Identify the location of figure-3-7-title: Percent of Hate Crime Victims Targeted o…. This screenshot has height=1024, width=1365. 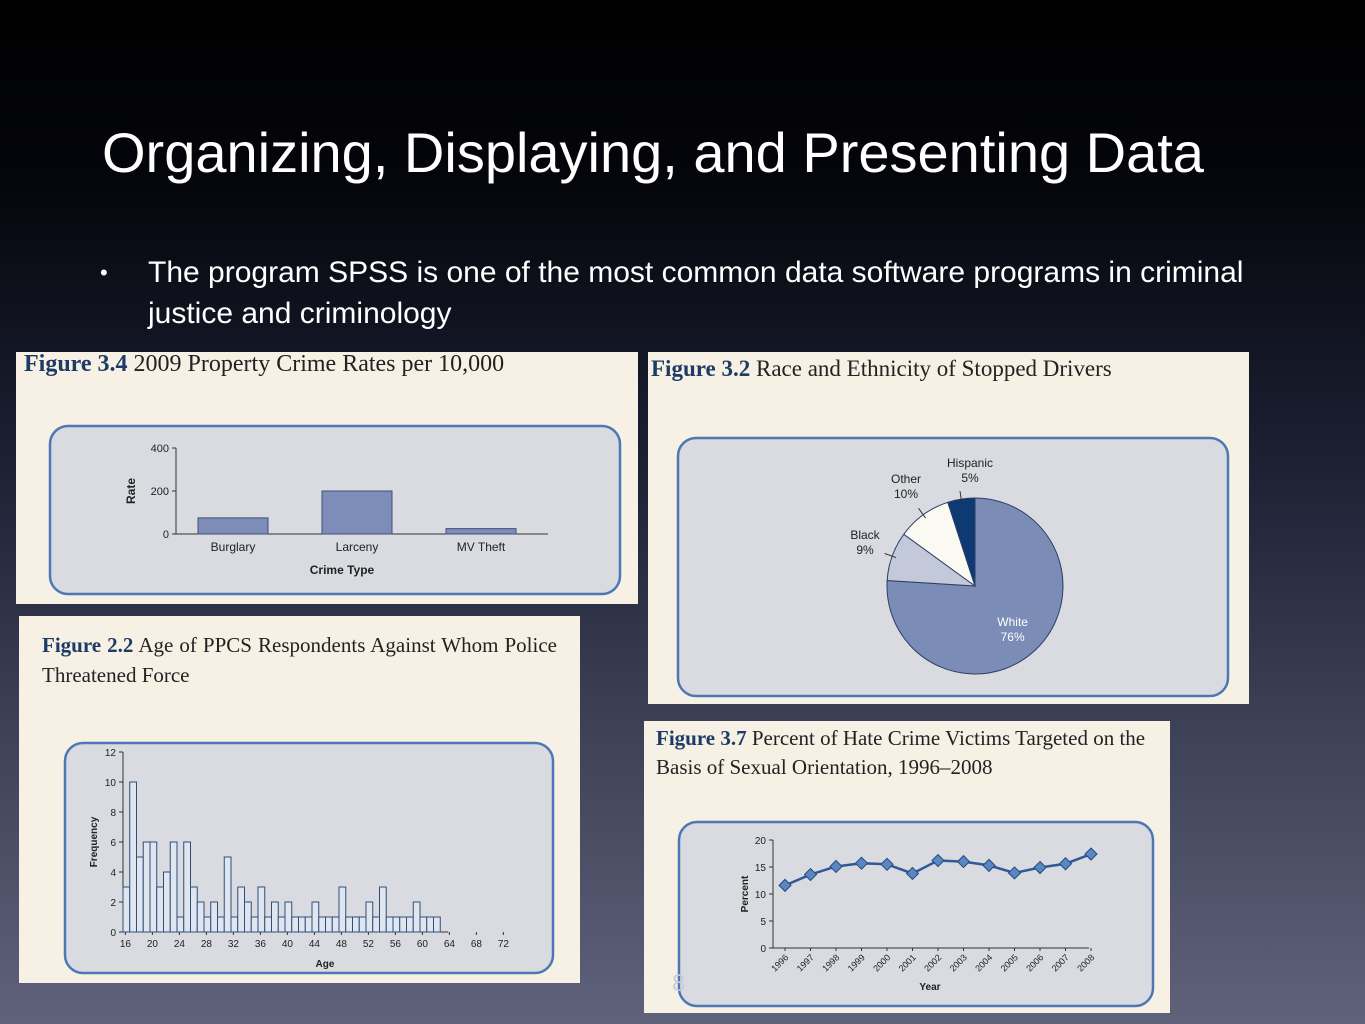
(901, 752).